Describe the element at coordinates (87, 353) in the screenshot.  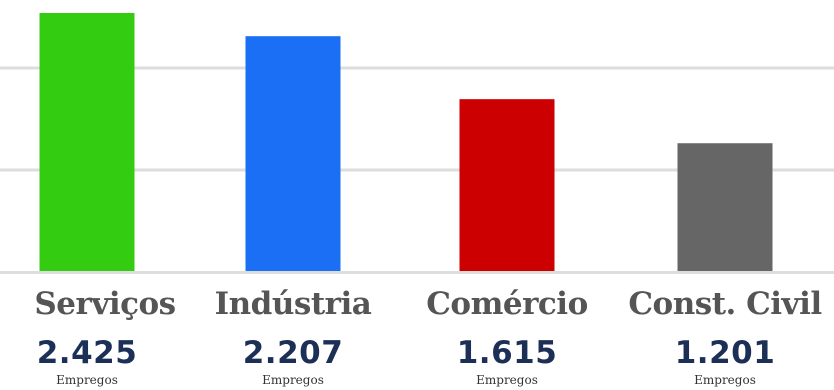
I see `value-label-1: 2.425` at that location.